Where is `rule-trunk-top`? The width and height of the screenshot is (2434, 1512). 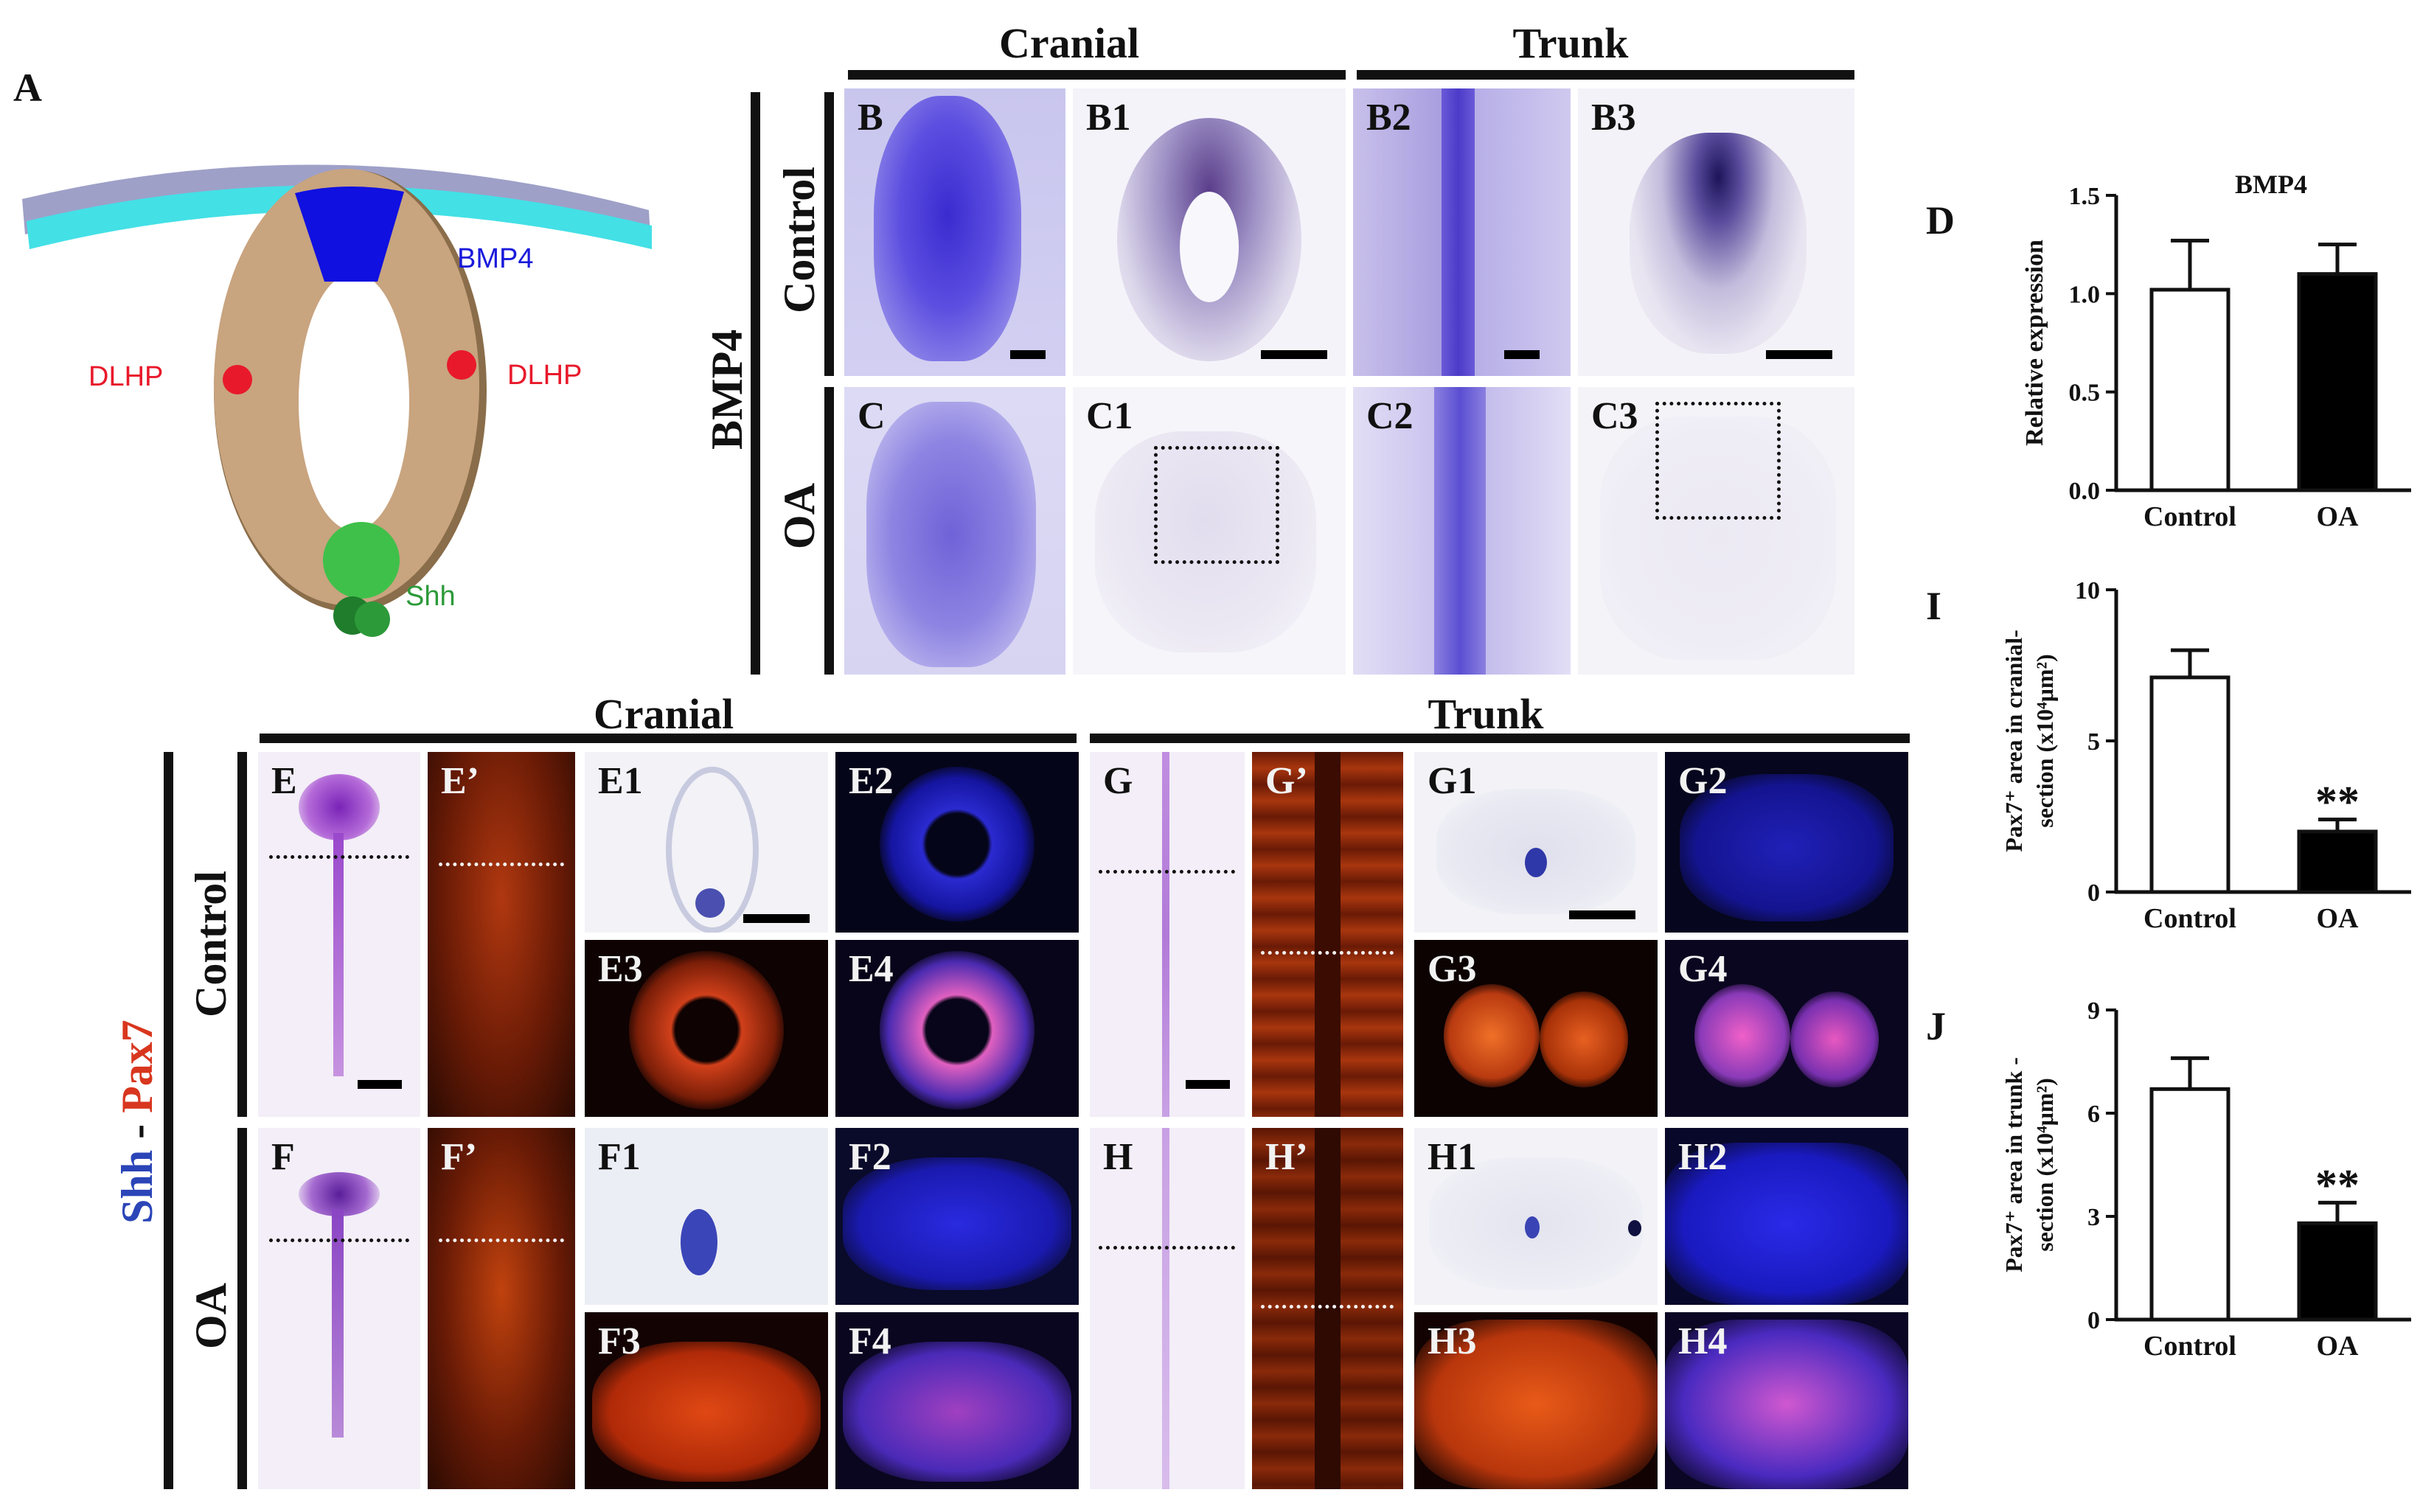
rule-trunk-top is located at coordinates (1606, 75).